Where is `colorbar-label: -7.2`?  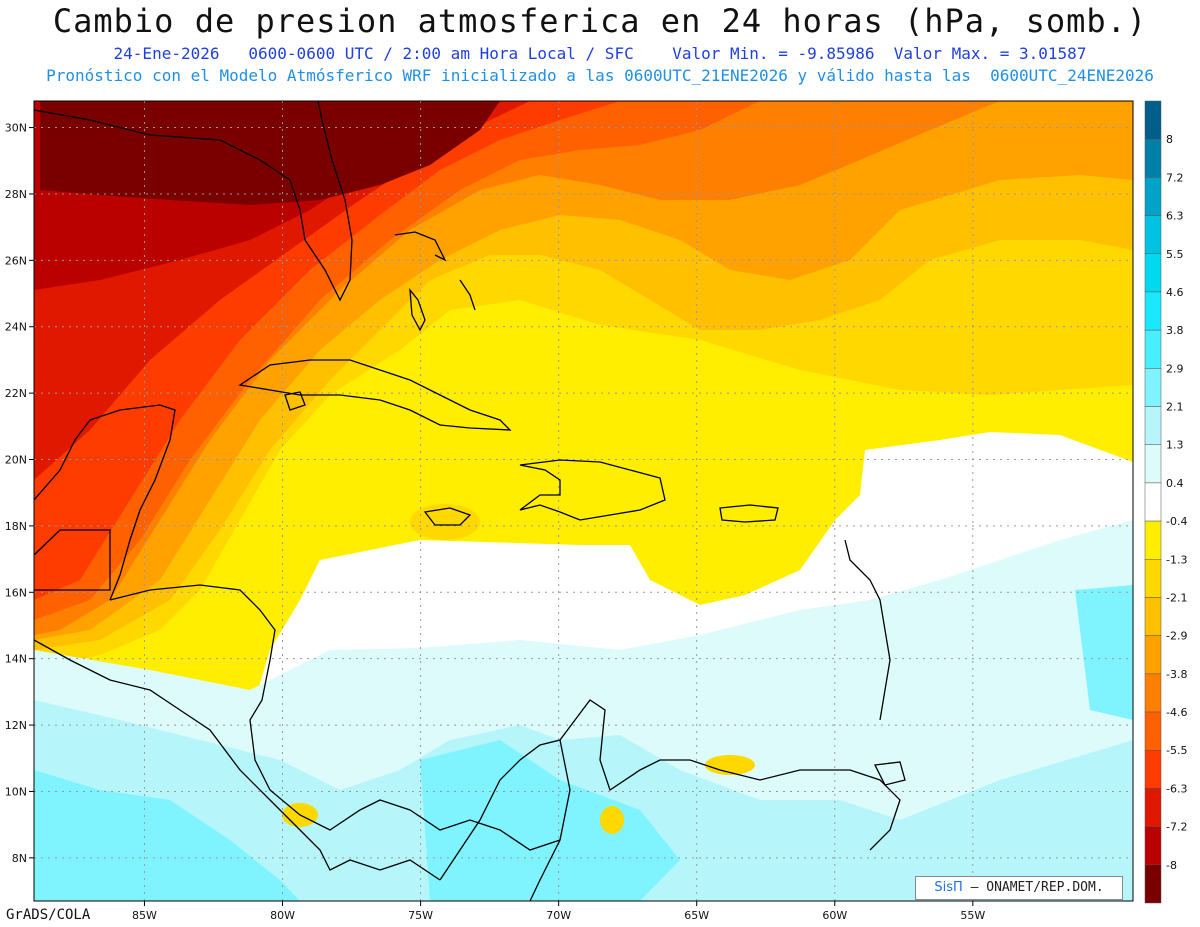
colorbar-label: -7.2 is located at coordinates (1176, 827).